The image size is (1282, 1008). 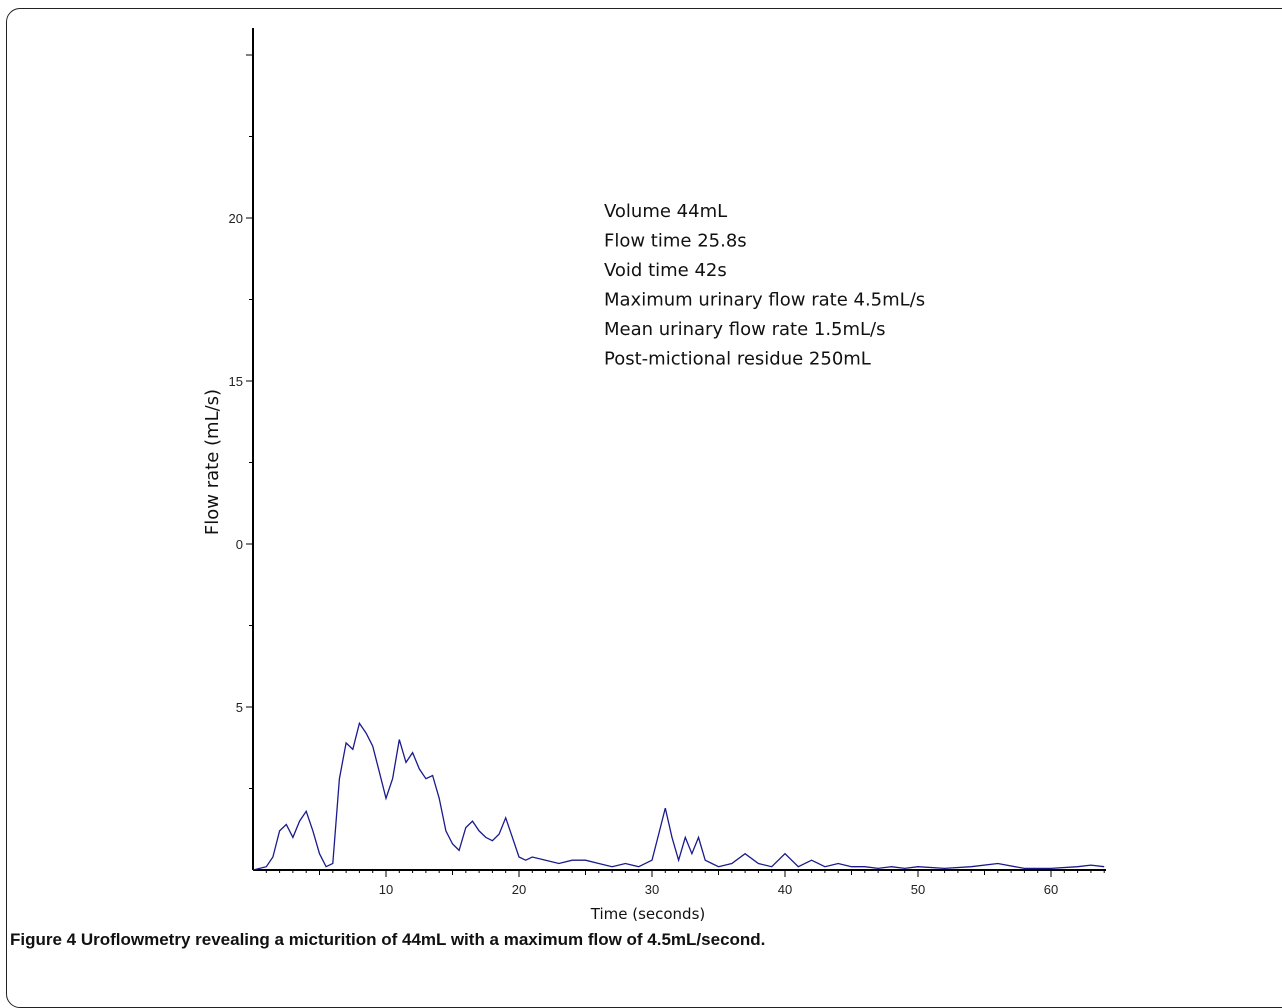 I want to click on x-tick-label: 50, so click(x=918, y=889).